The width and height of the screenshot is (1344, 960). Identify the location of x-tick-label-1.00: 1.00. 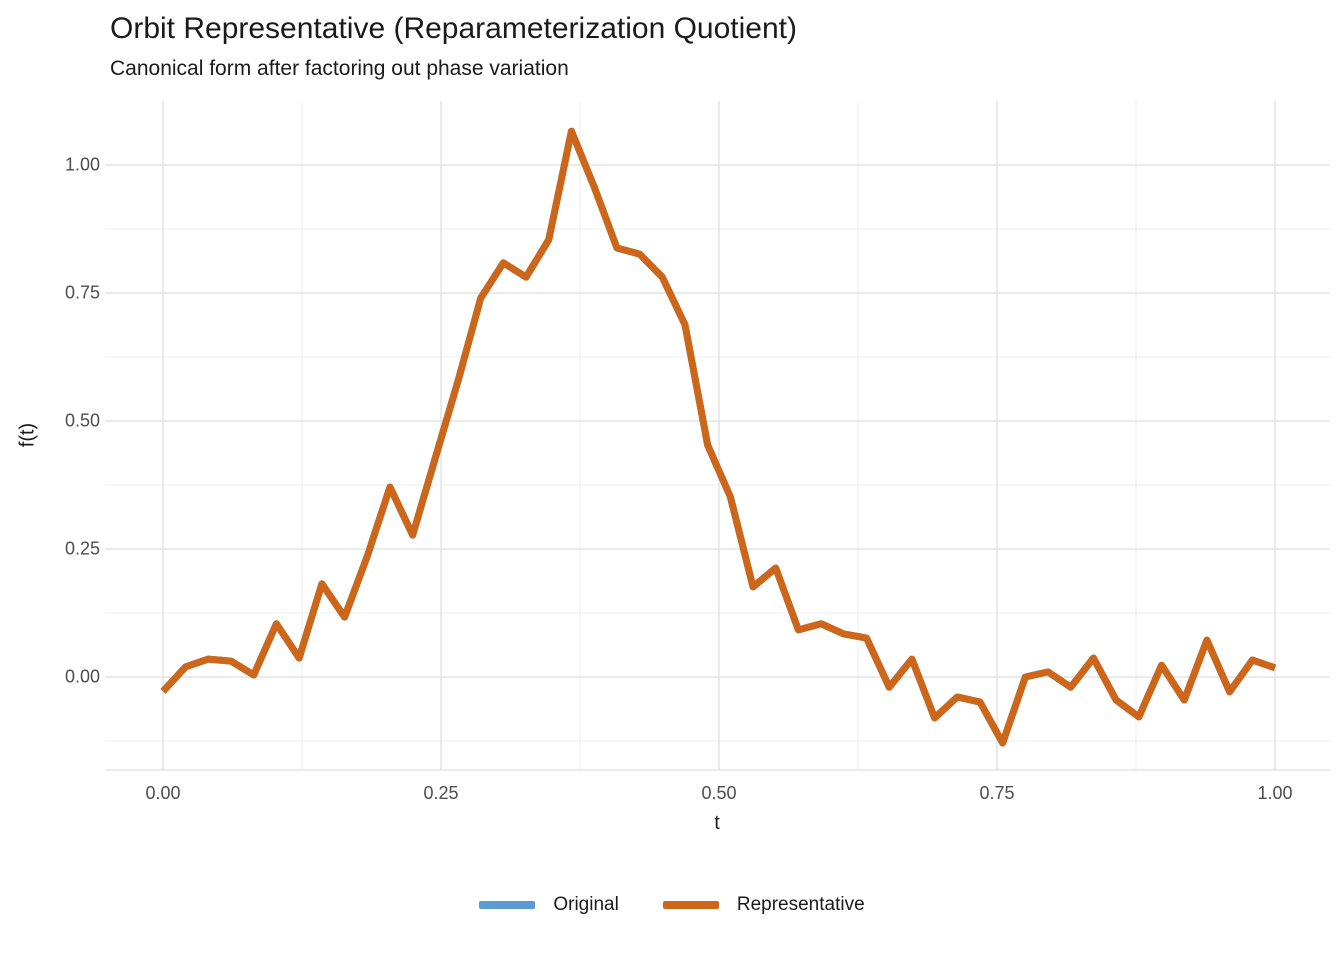
(1275, 793).